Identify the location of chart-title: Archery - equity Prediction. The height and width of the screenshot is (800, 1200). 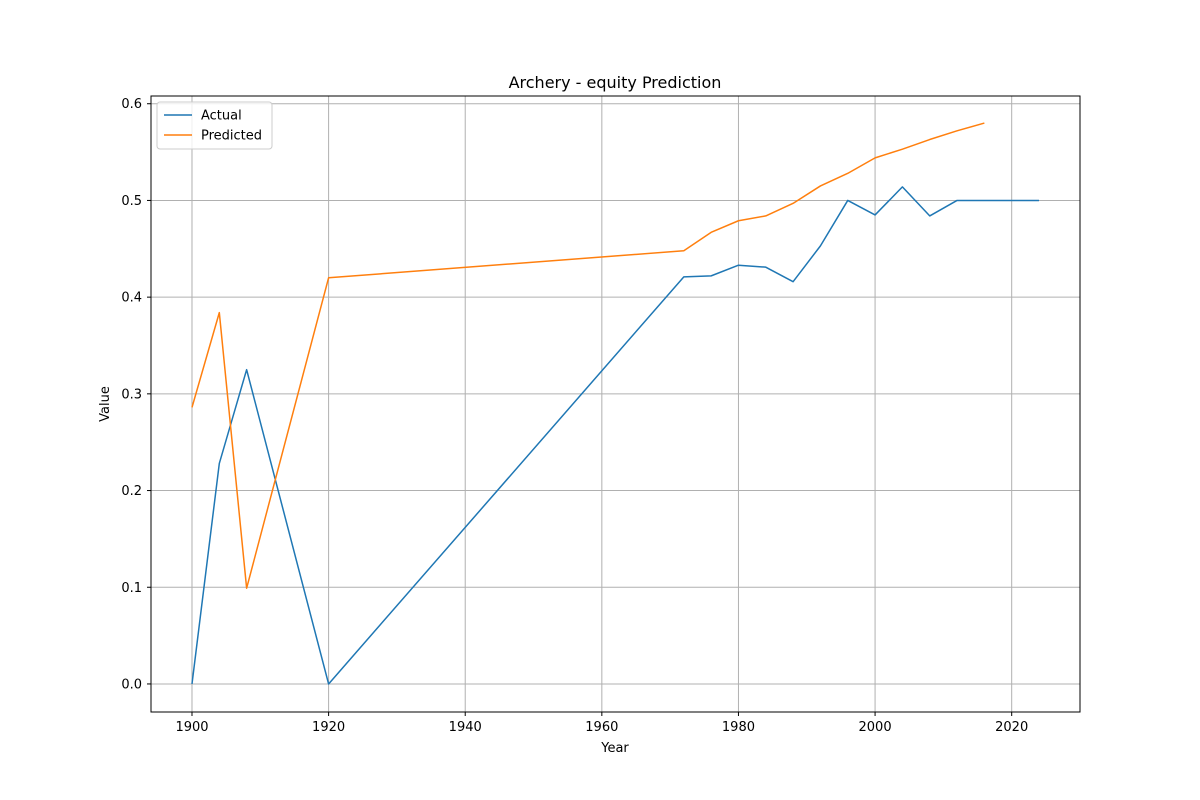
(615, 82).